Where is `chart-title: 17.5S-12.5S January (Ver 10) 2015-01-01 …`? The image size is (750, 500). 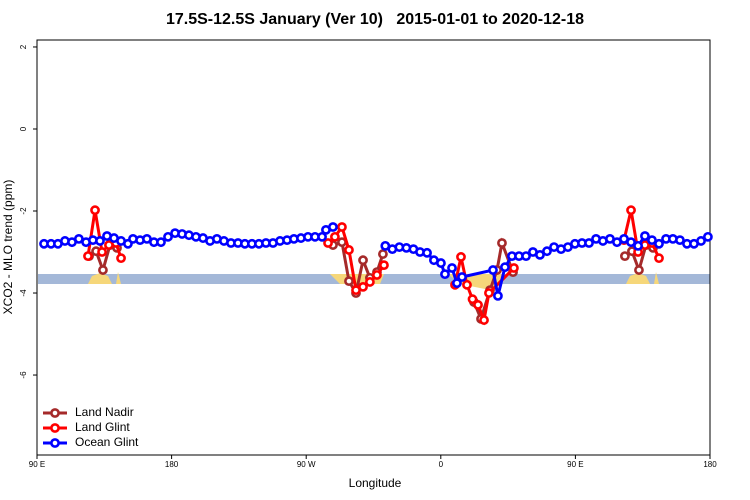 chart-title: 17.5S-12.5S January (Ver 10) 2015-01-01 … is located at coordinates (375, 19).